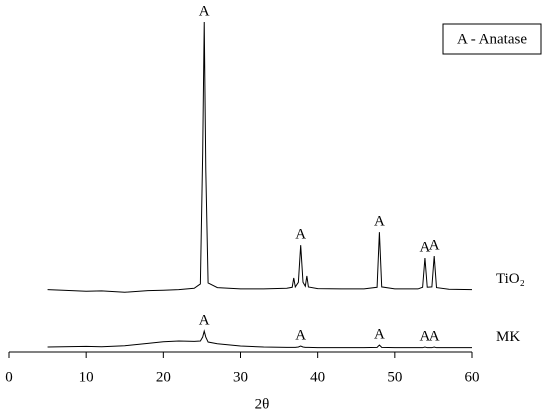  I want to click on x-axis-label: 2θ, so click(262, 404).